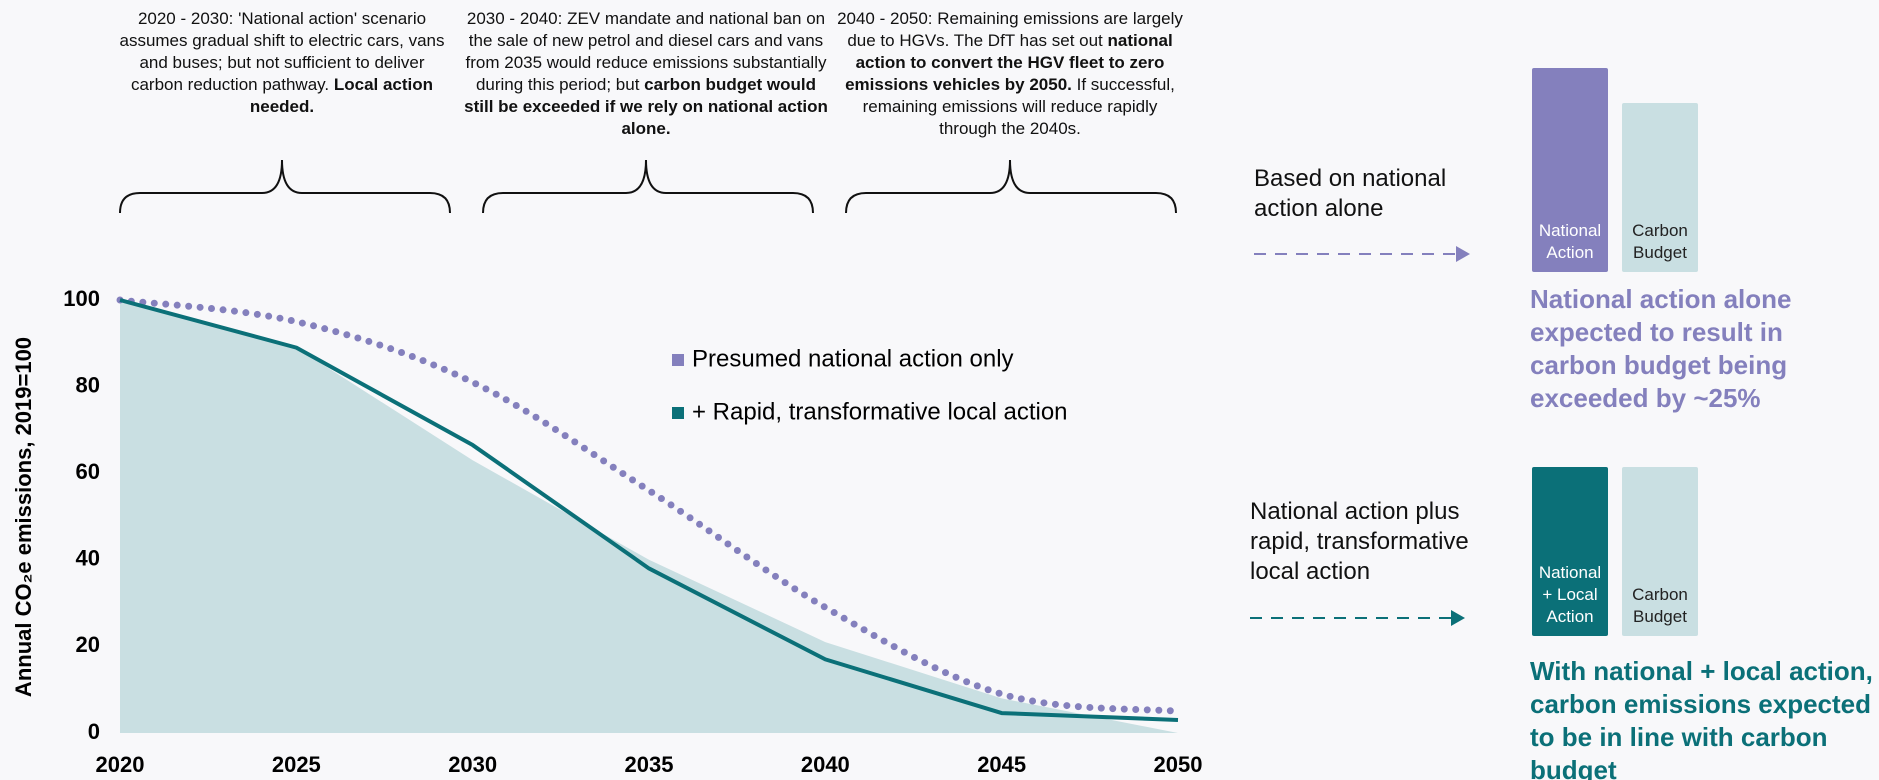 The height and width of the screenshot is (780, 1879). I want to click on legend-label: + Rapid, transformative local action, so click(880, 411).